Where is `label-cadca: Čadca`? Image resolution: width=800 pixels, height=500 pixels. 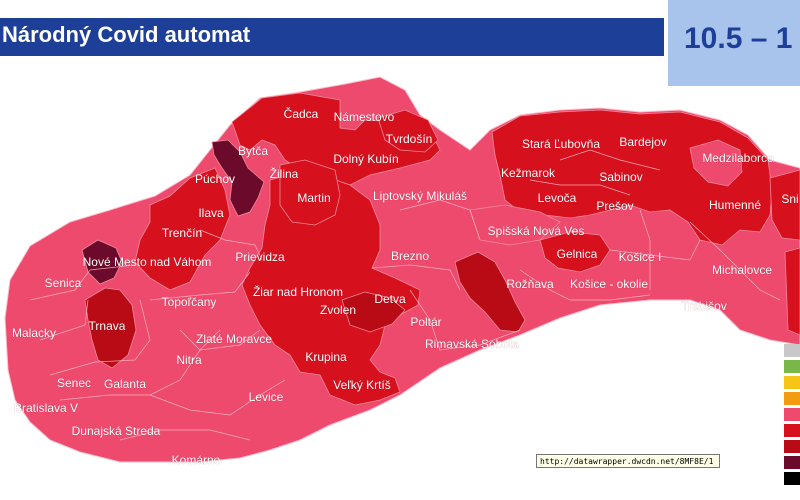 label-cadca: Čadca is located at coordinates (301, 113).